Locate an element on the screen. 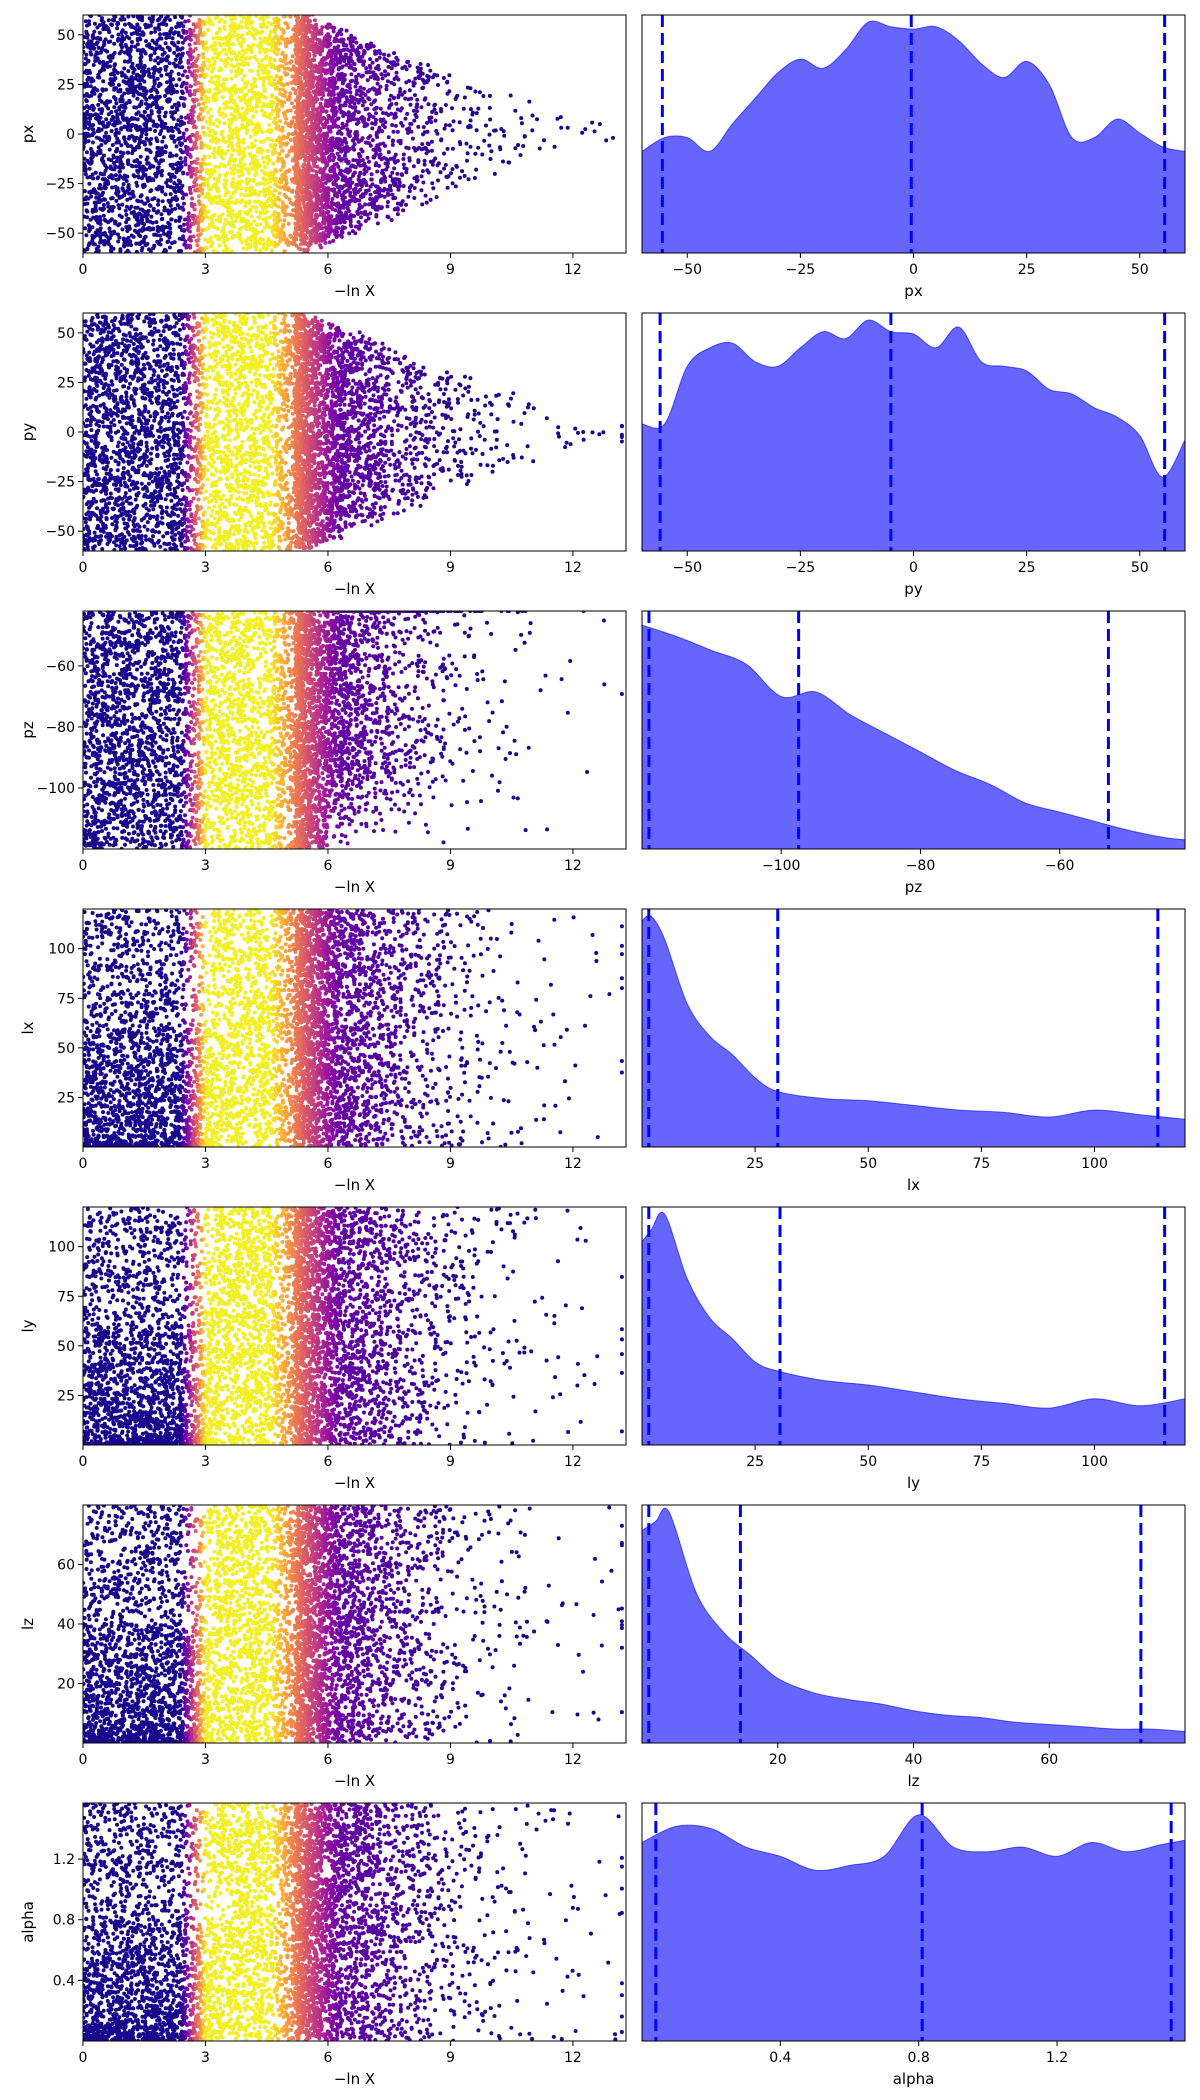  trace-y-label: lz is located at coordinates (28, 1624).